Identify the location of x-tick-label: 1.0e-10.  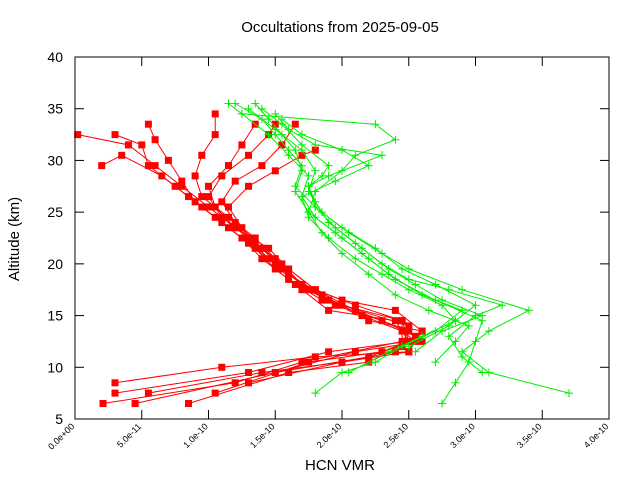
(195, 435).